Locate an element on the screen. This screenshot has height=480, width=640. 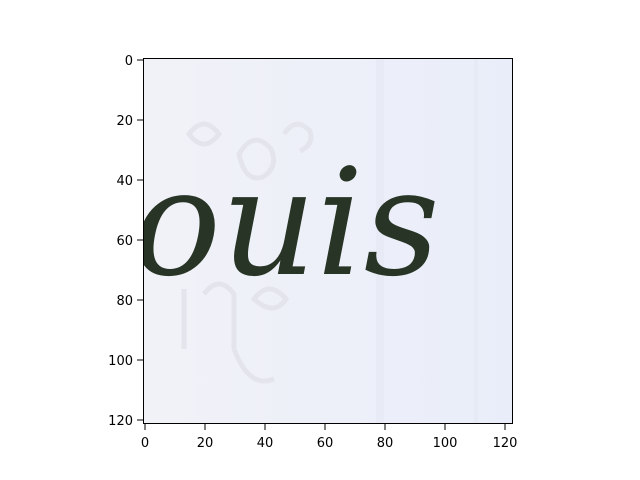
showthrough-glyphs is located at coordinates (247, 252).